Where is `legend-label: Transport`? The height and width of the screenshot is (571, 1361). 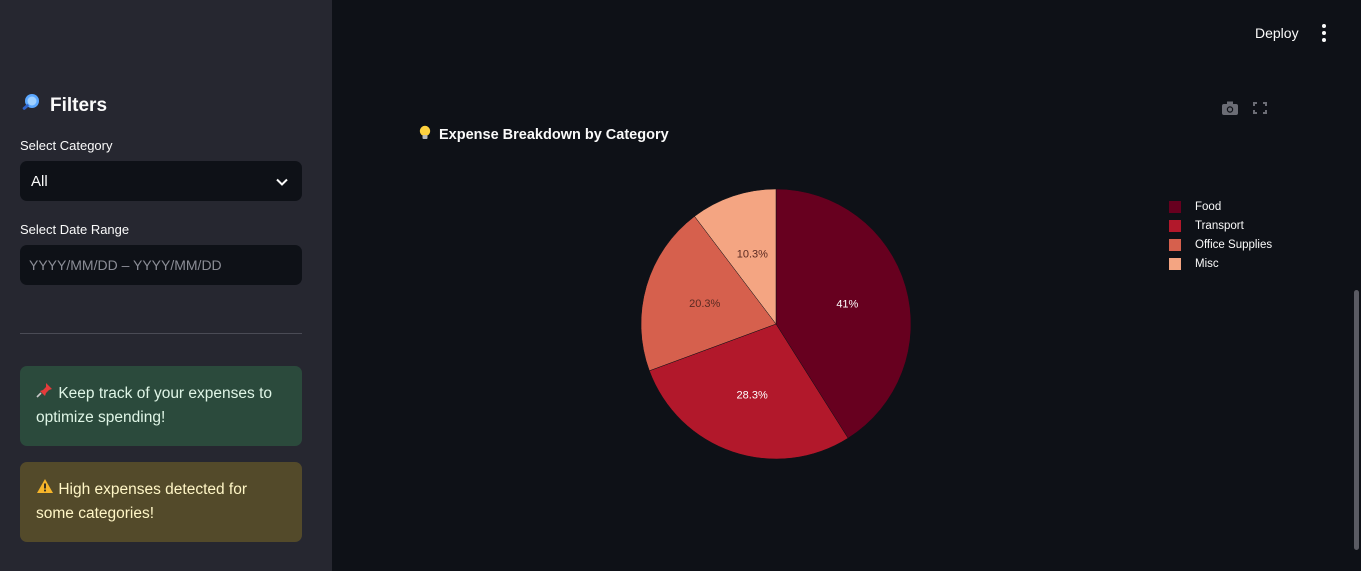 legend-label: Transport is located at coordinates (1219, 225).